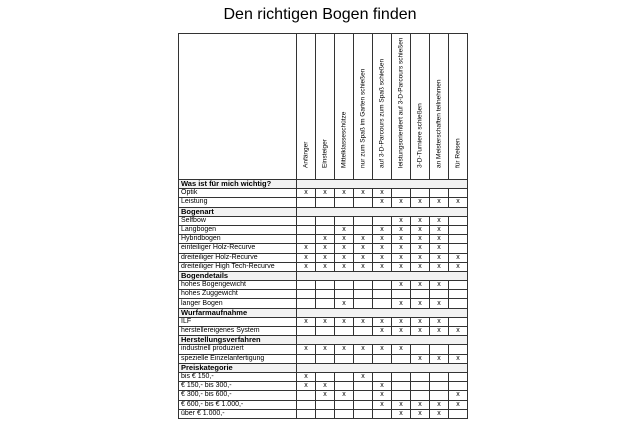  I want to click on table-row: Langbogen x x x x x, so click(323, 230).